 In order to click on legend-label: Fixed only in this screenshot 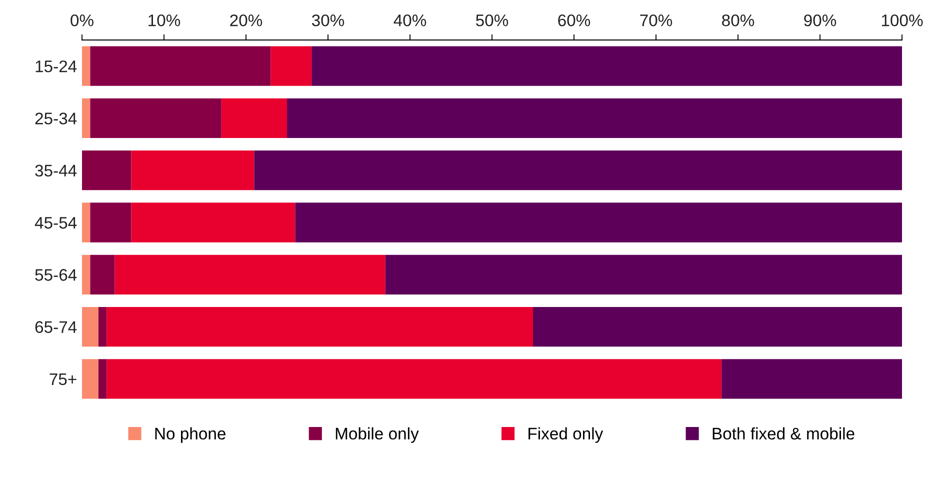, I will do `click(566, 435)`.